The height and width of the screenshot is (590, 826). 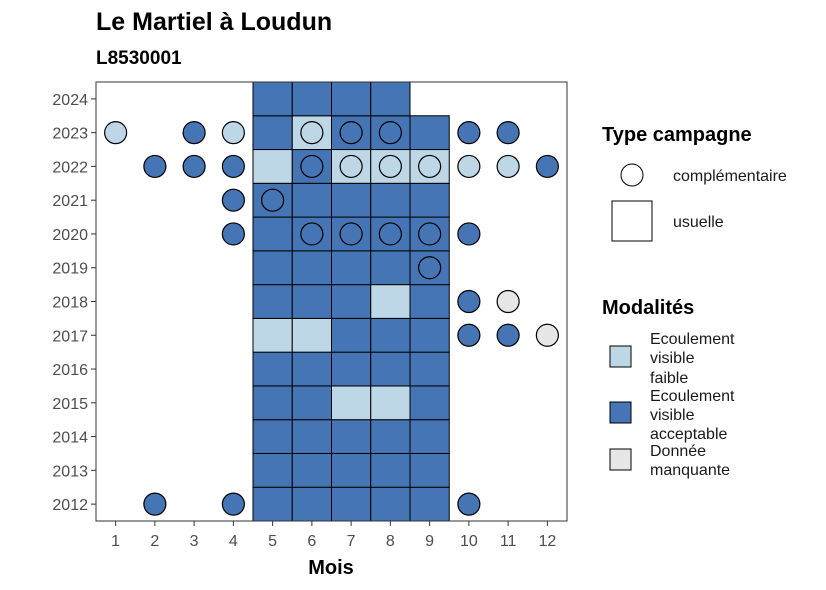 I want to click on legend-label-faible: faible, so click(x=669, y=378).